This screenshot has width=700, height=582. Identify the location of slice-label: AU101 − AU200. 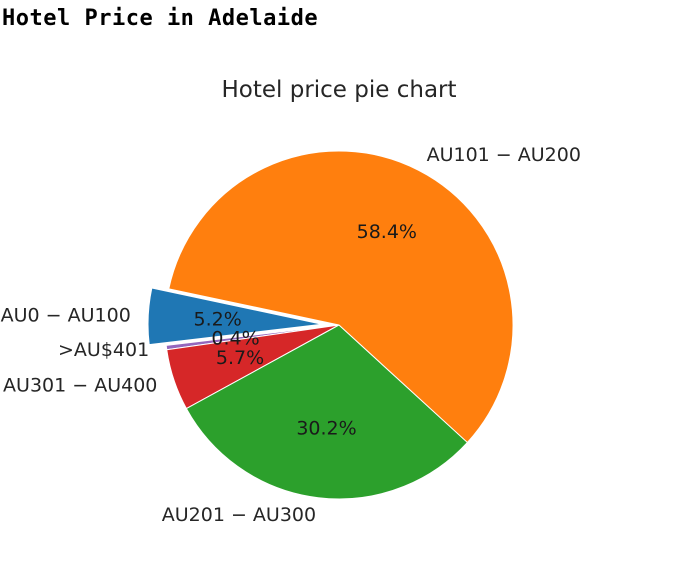
(504, 155).